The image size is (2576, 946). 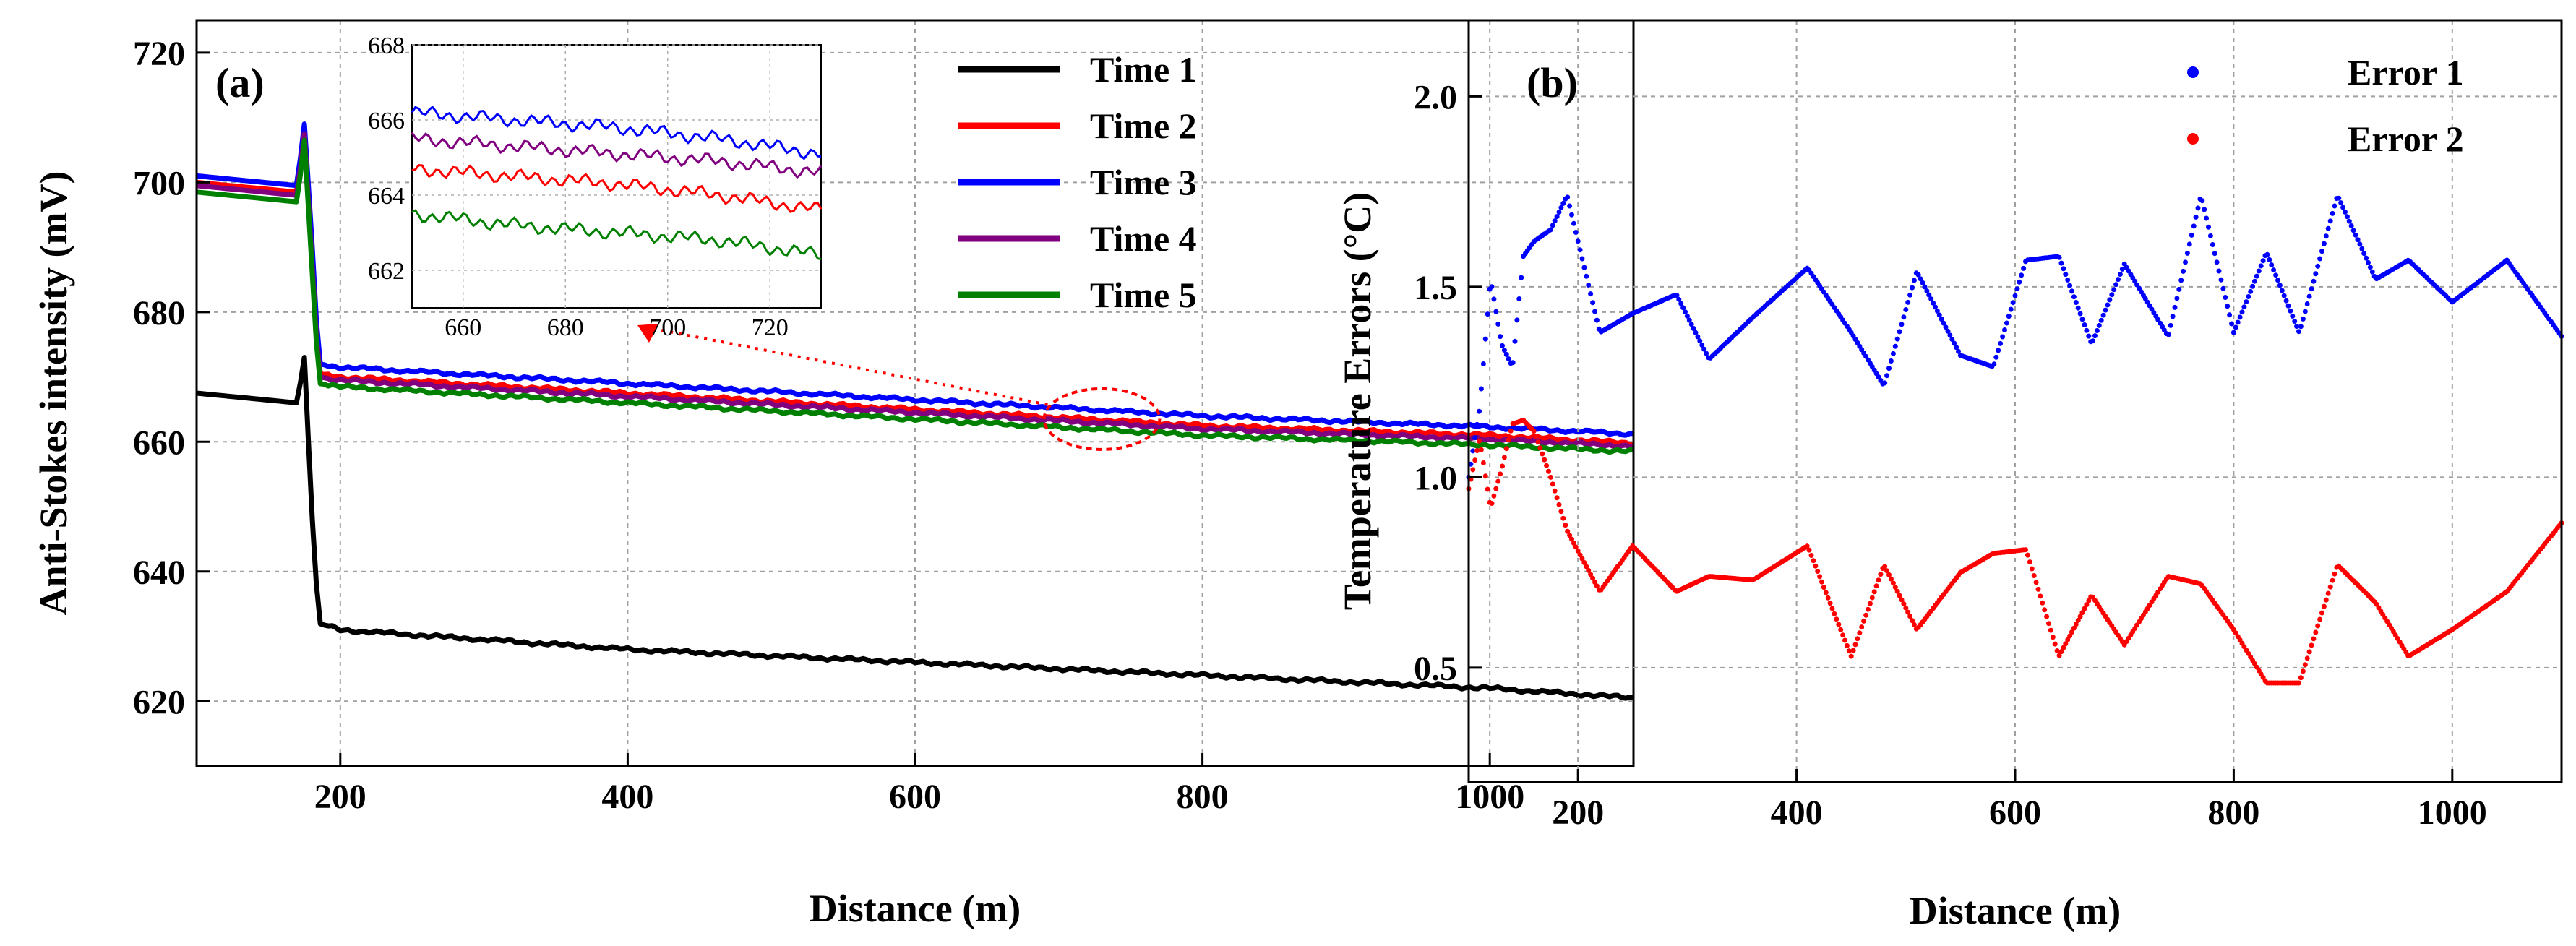 I want to click on inset-xtick-label-700: 700, so click(x=668, y=327).